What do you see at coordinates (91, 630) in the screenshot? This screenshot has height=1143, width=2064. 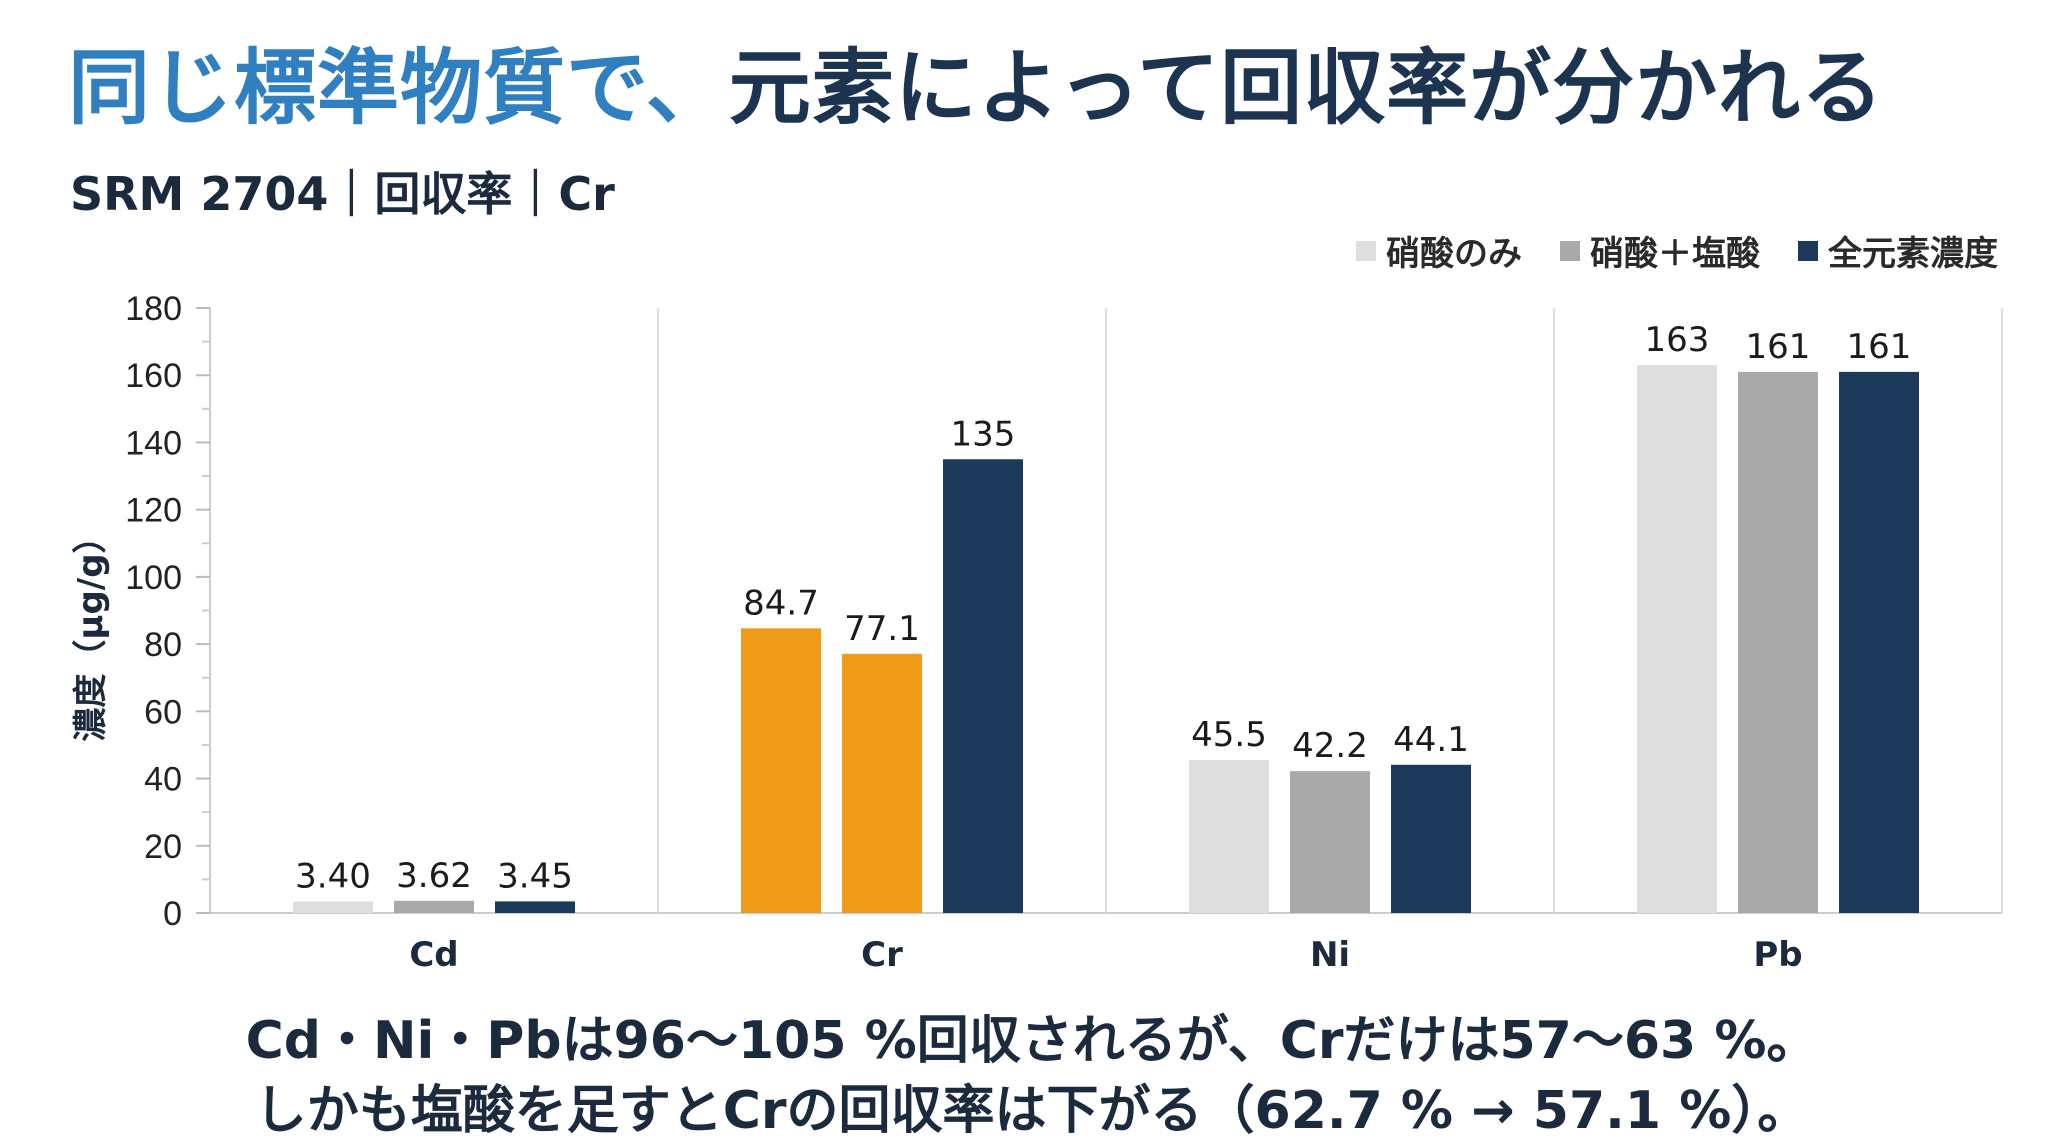 I see `y-axis-label: 濃度（µg/g）` at bounding box center [91, 630].